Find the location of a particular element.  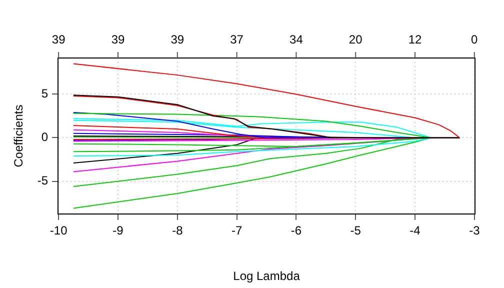

x-tick-label: -10 is located at coordinates (59, 231).